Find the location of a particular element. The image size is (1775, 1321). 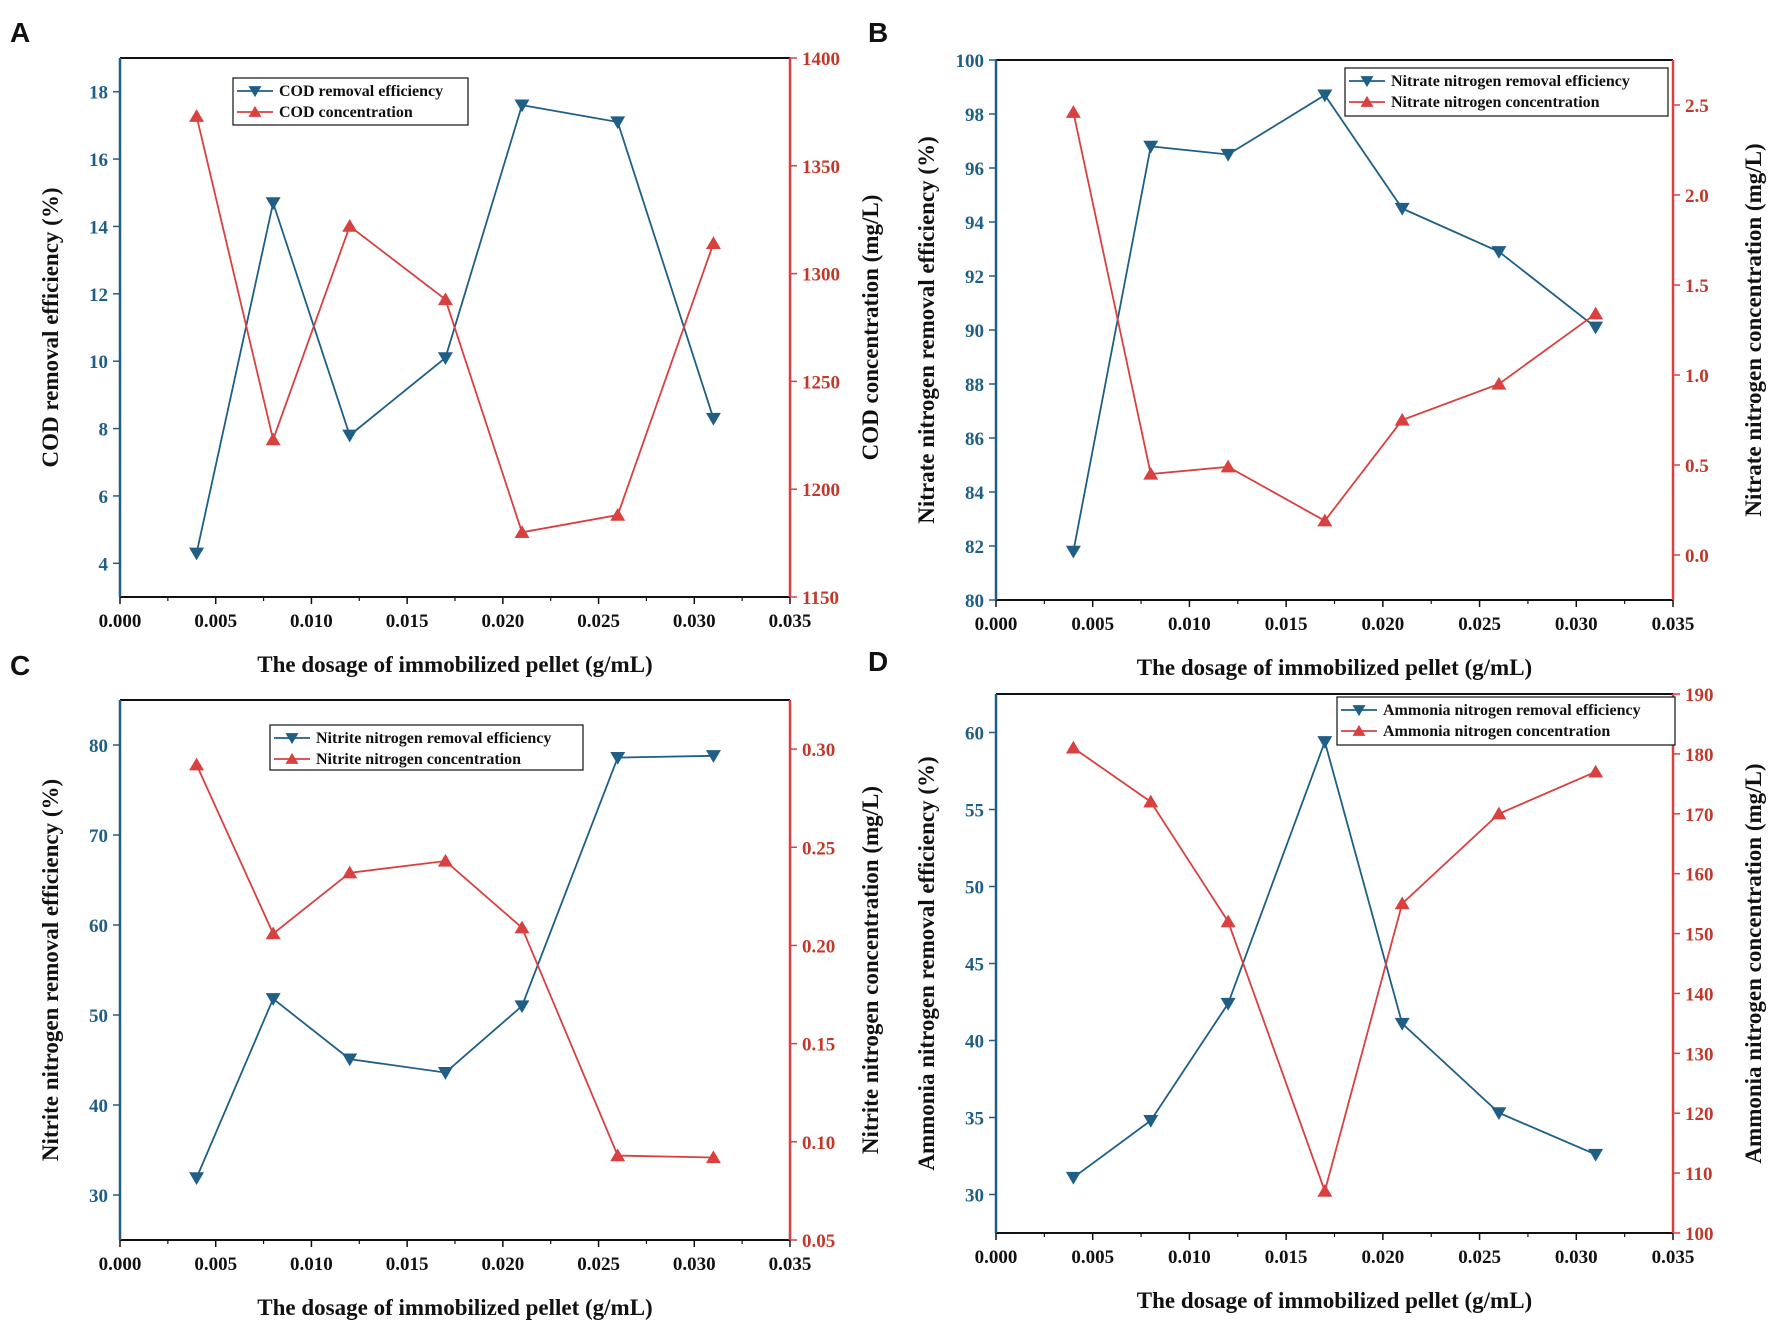

left-y-tick-label: 88 is located at coordinates (974, 385).